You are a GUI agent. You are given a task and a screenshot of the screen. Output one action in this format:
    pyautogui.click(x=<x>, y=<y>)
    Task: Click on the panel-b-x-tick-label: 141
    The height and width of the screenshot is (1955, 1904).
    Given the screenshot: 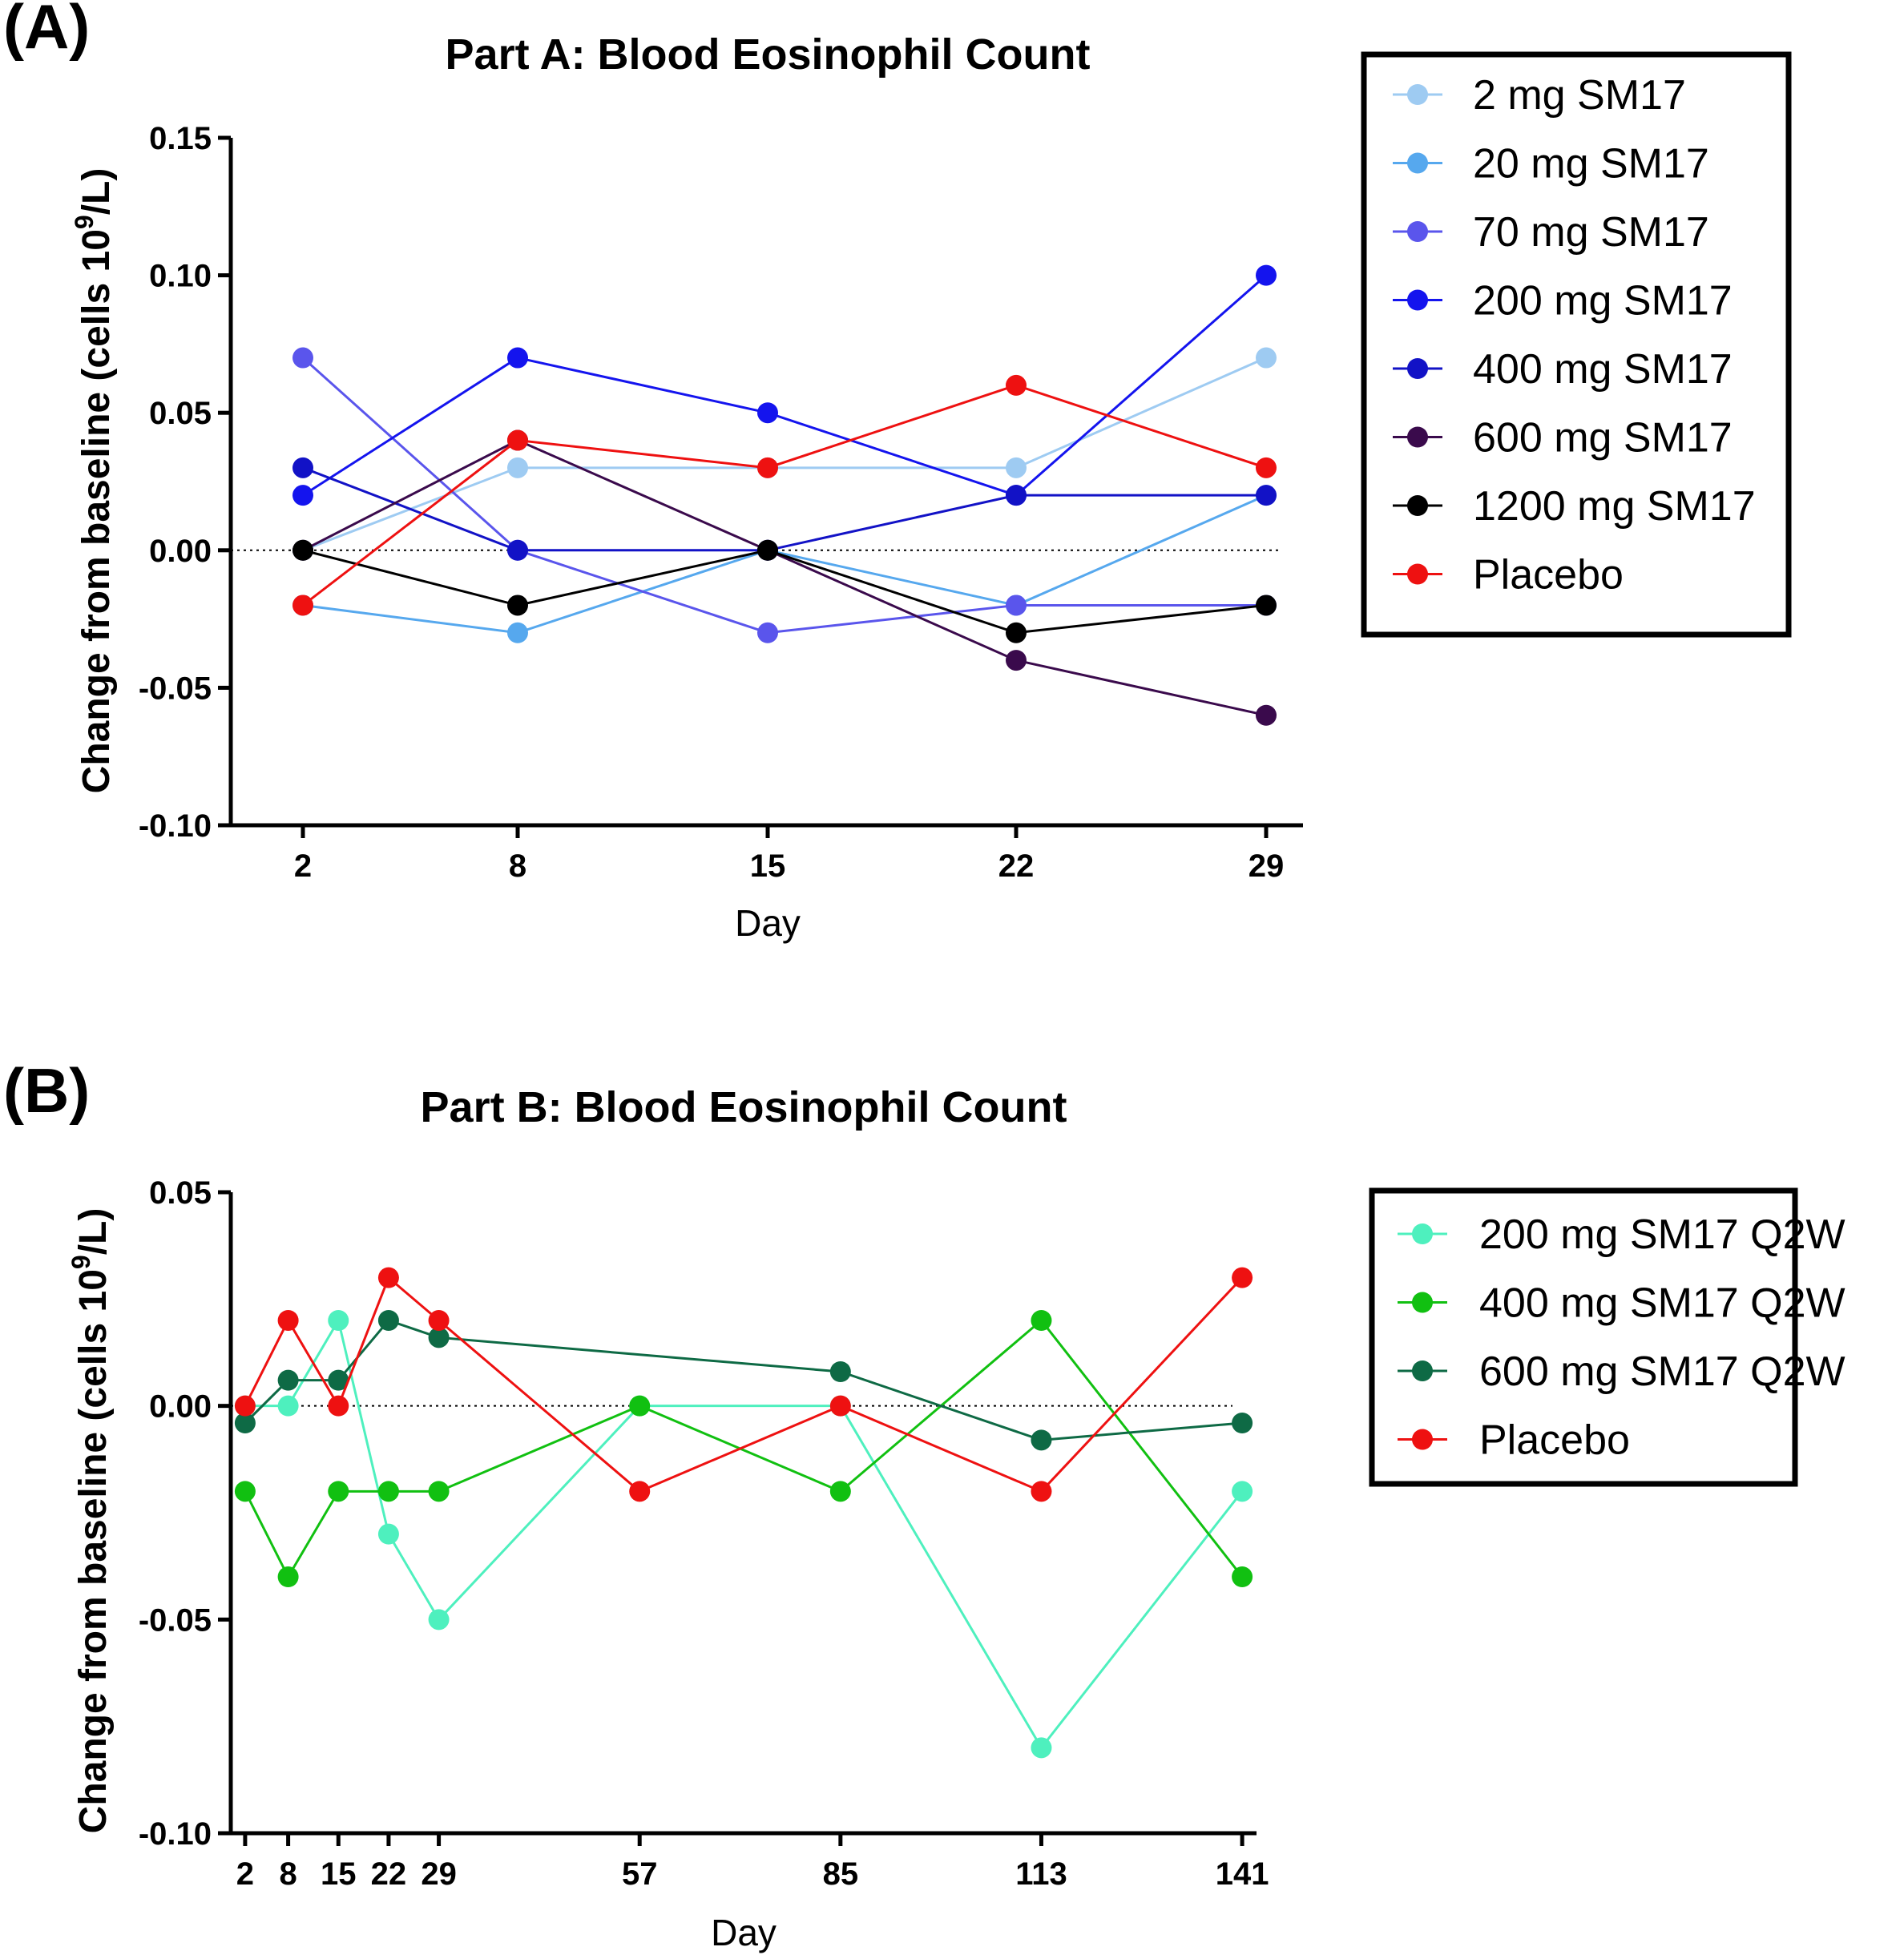 What is the action you would take?
    pyautogui.click(x=1242, y=1874)
    